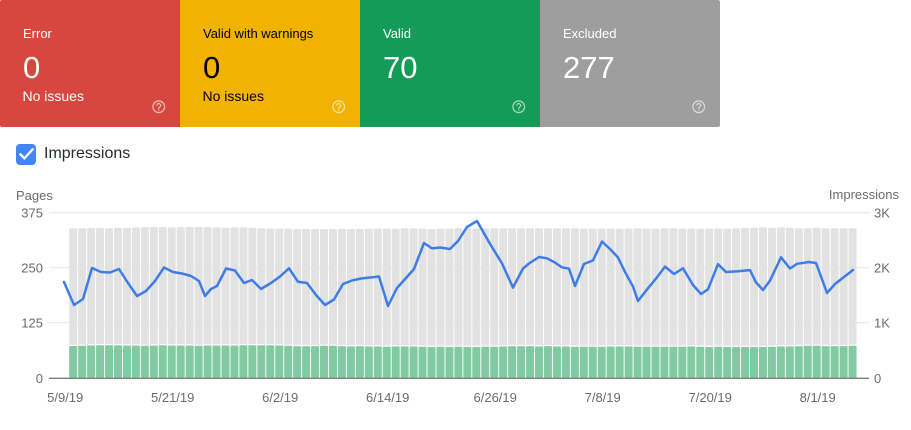 The image size is (911, 430). I want to click on svg-text: 125, so click(32, 322).